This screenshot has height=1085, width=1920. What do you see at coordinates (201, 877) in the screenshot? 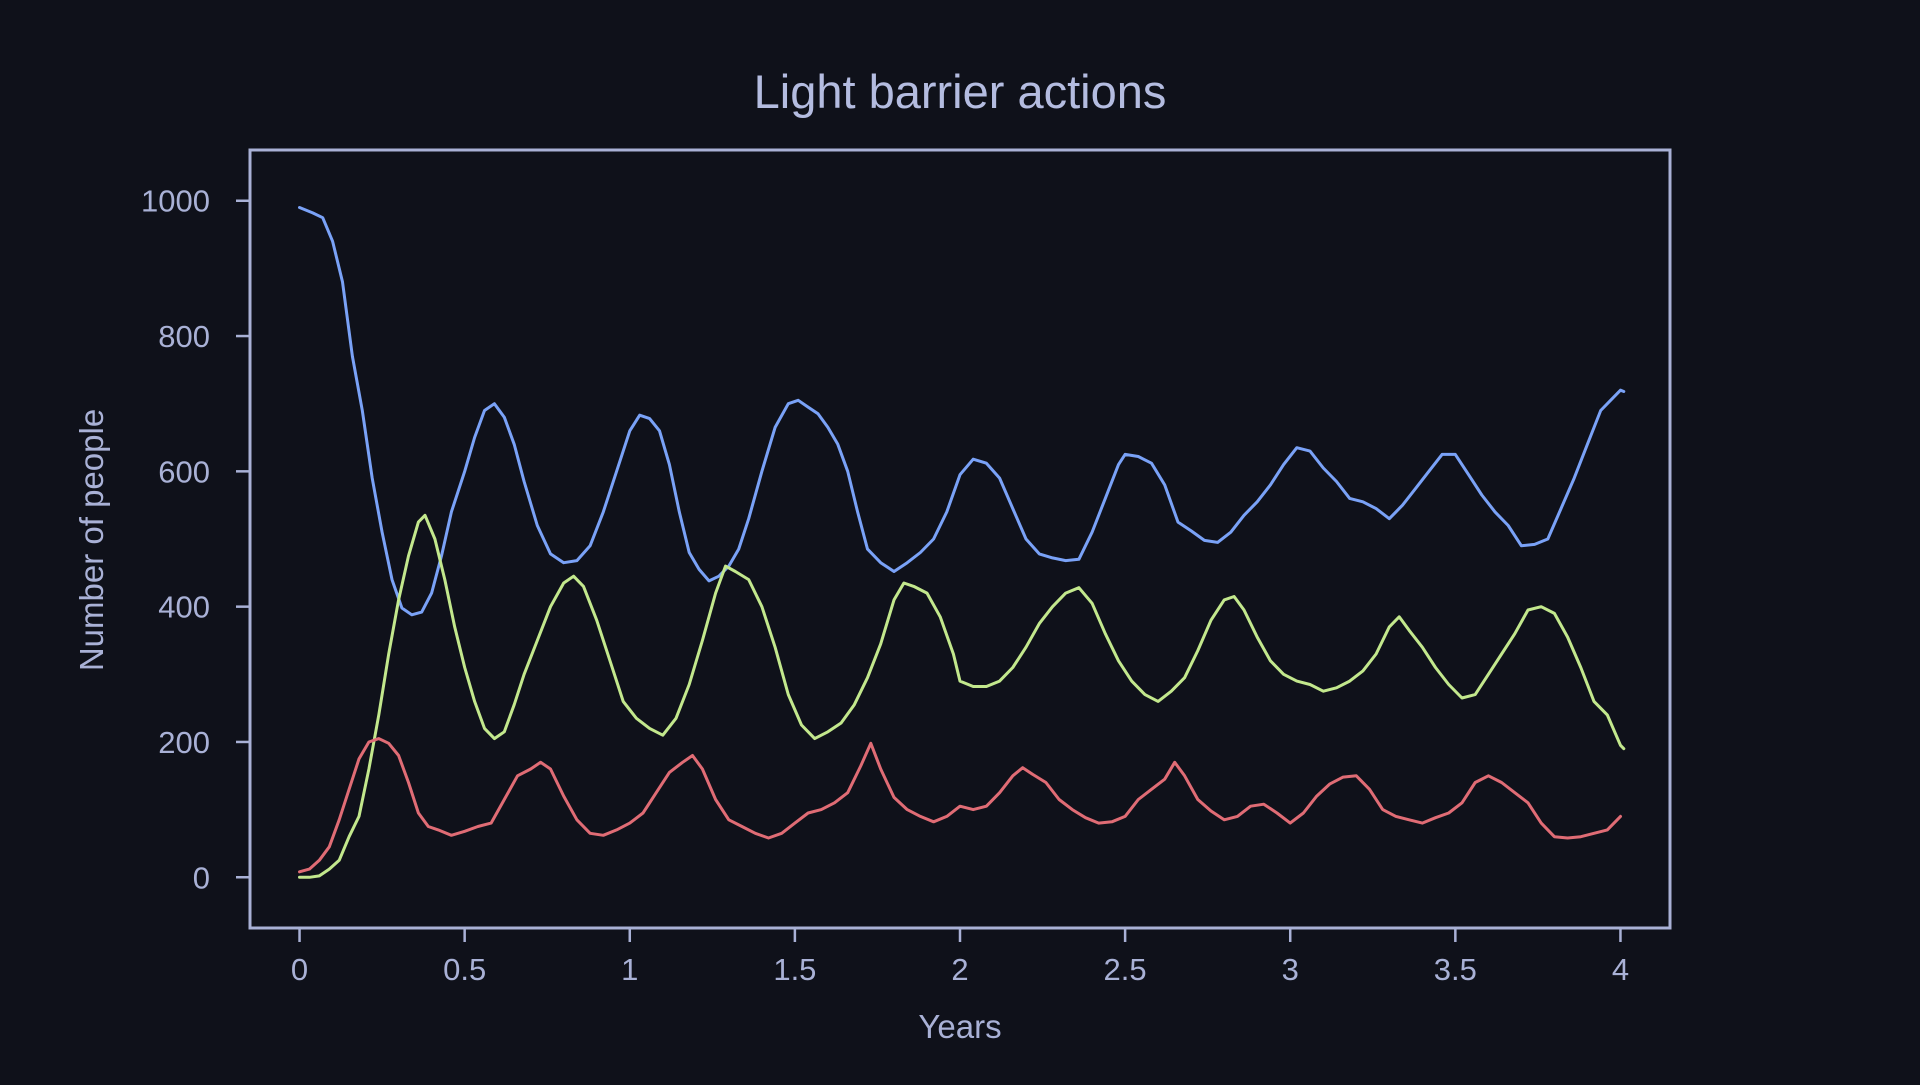
I see `y-tick-label: 0` at bounding box center [201, 877].